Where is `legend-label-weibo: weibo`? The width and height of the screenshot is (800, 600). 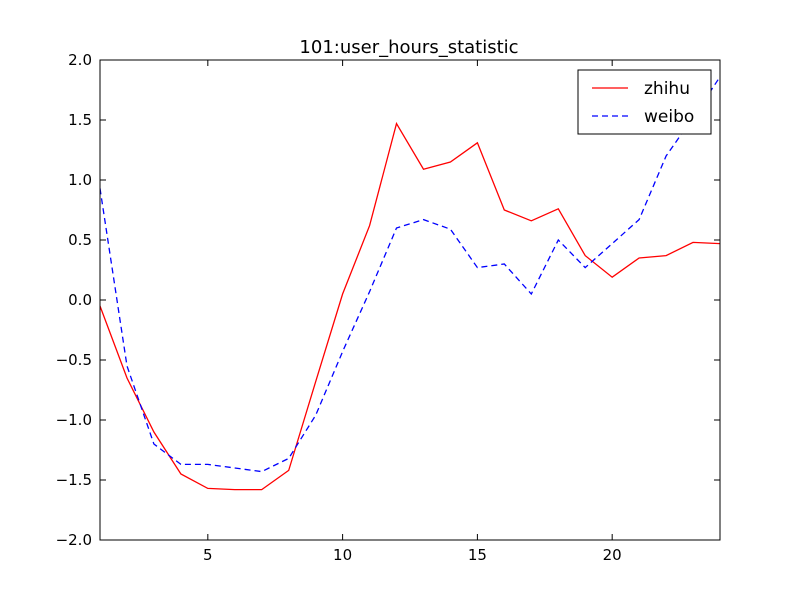
legend-label-weibo: weibo is located at coordinates (669, 117).